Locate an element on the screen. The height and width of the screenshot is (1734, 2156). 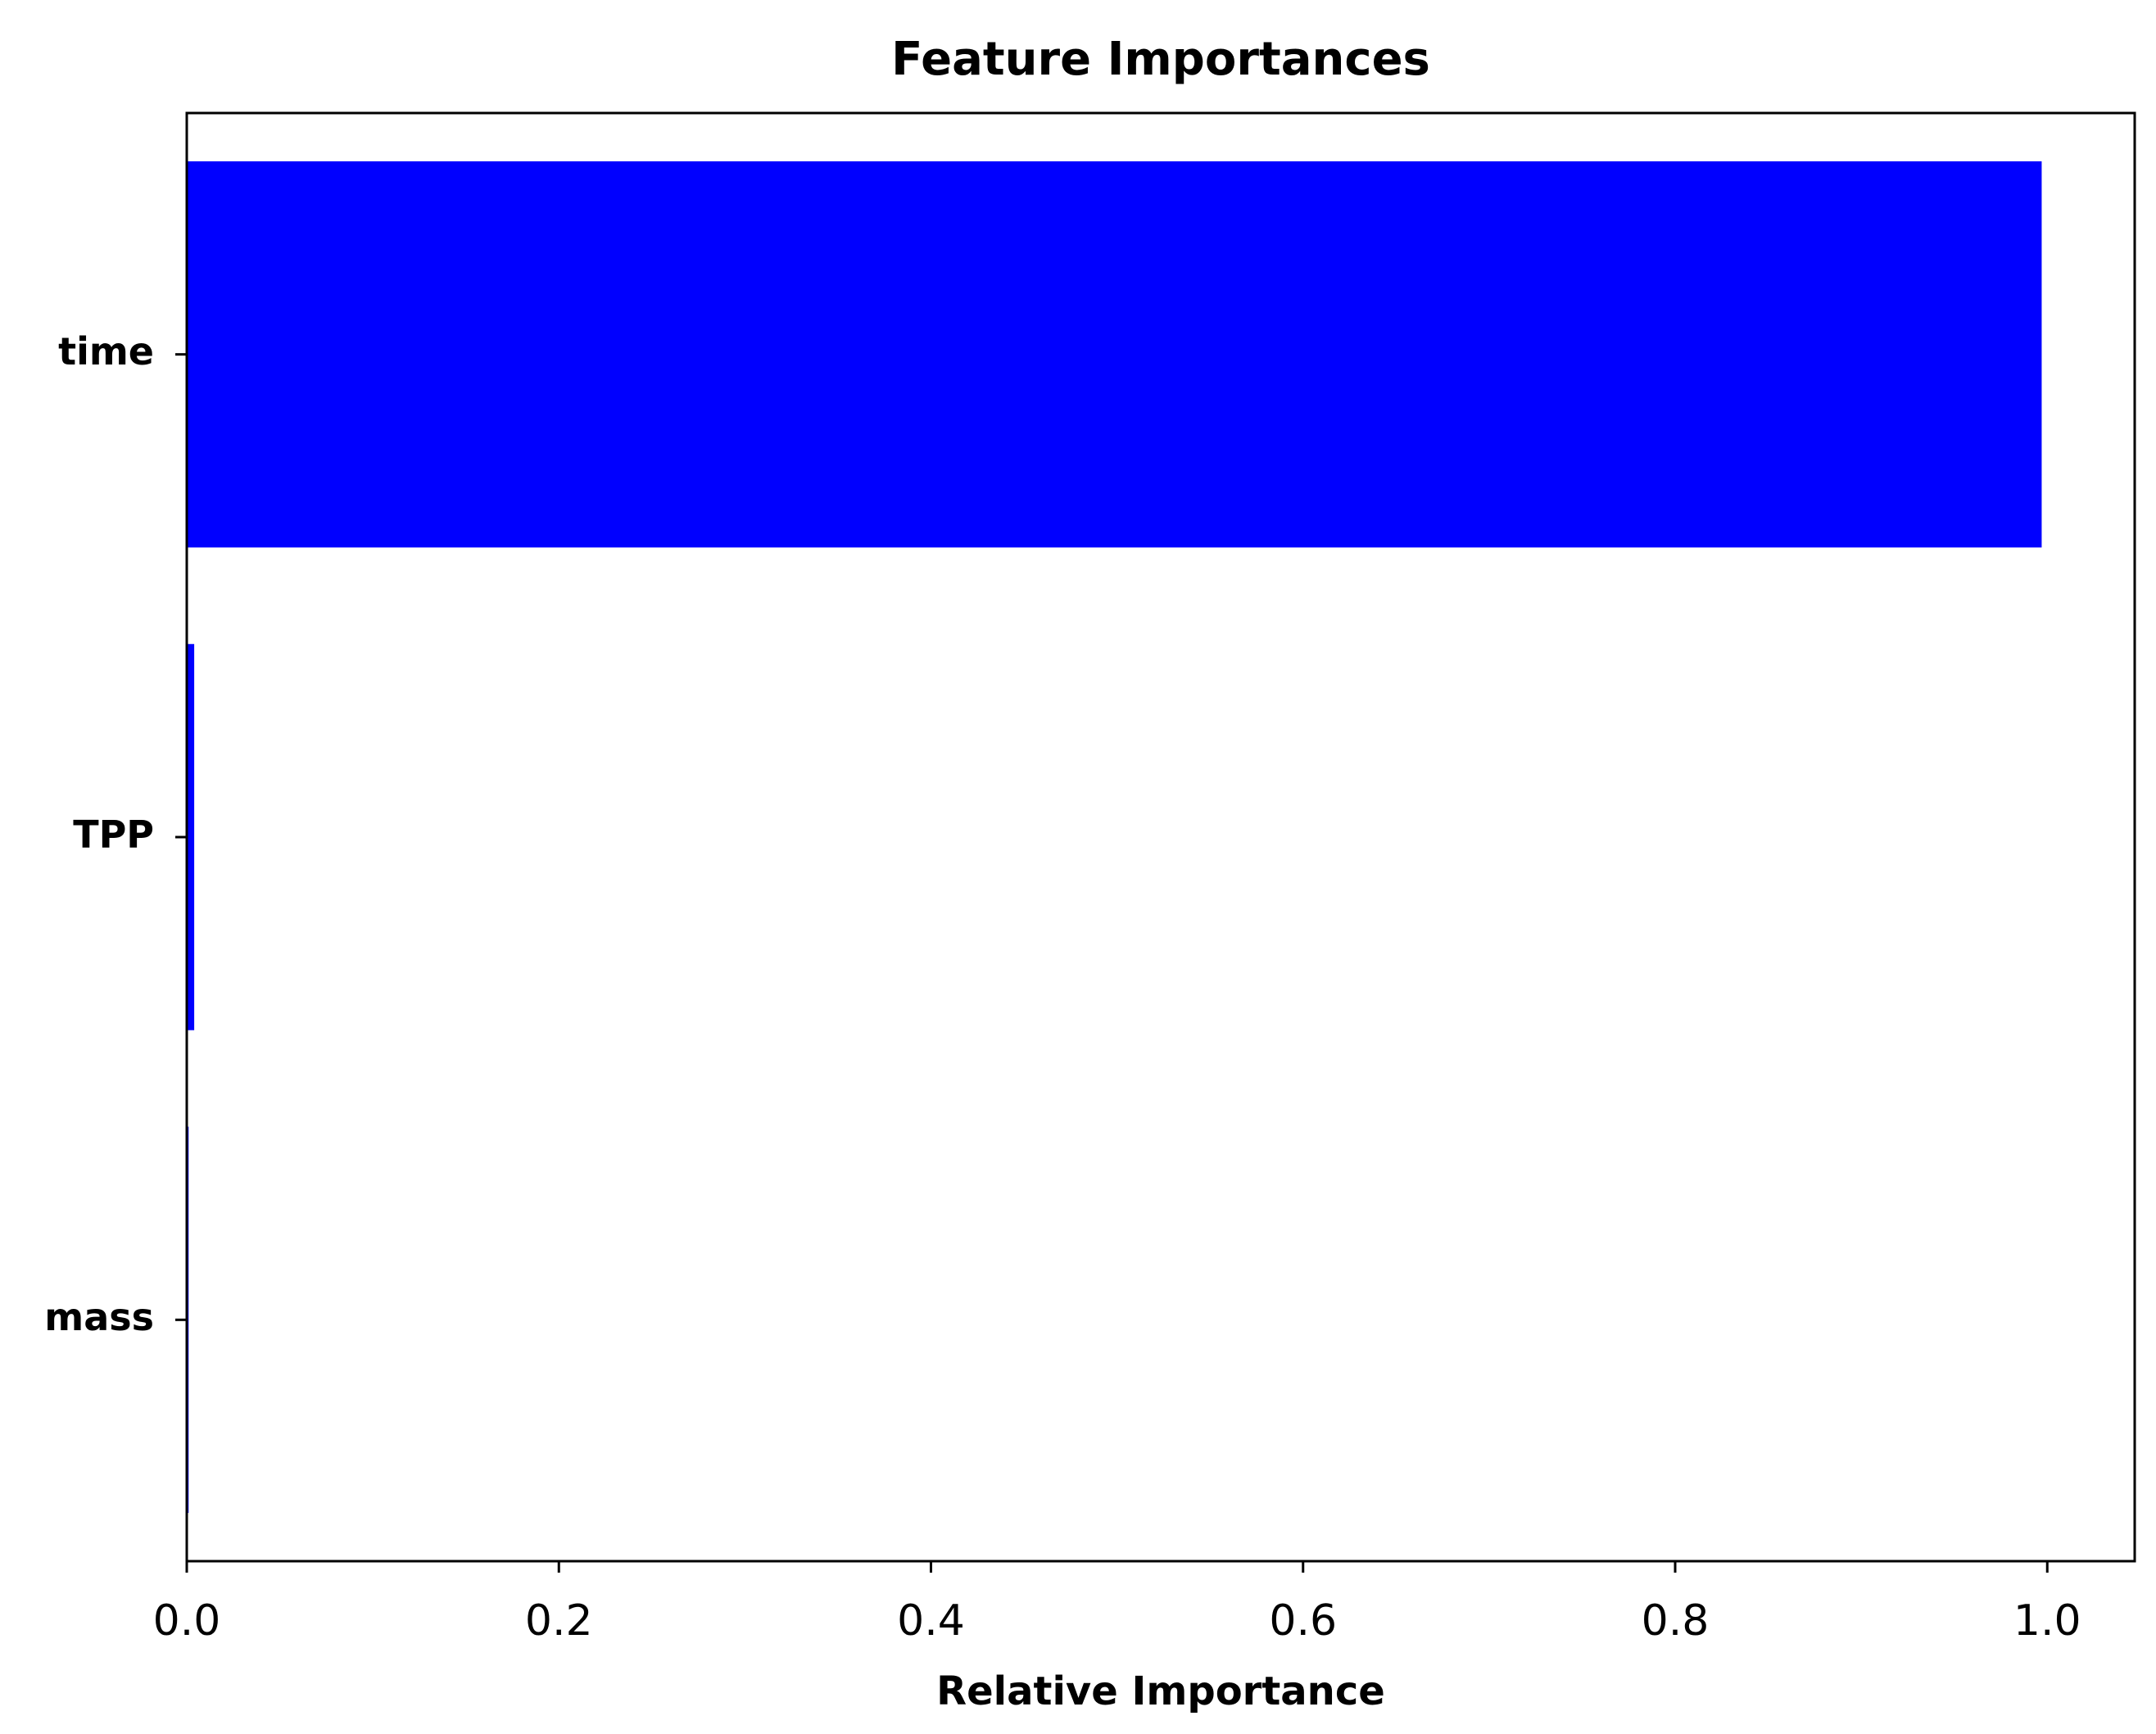
x-tick-label: 1.0 is located at coordinates (2047, 1621).